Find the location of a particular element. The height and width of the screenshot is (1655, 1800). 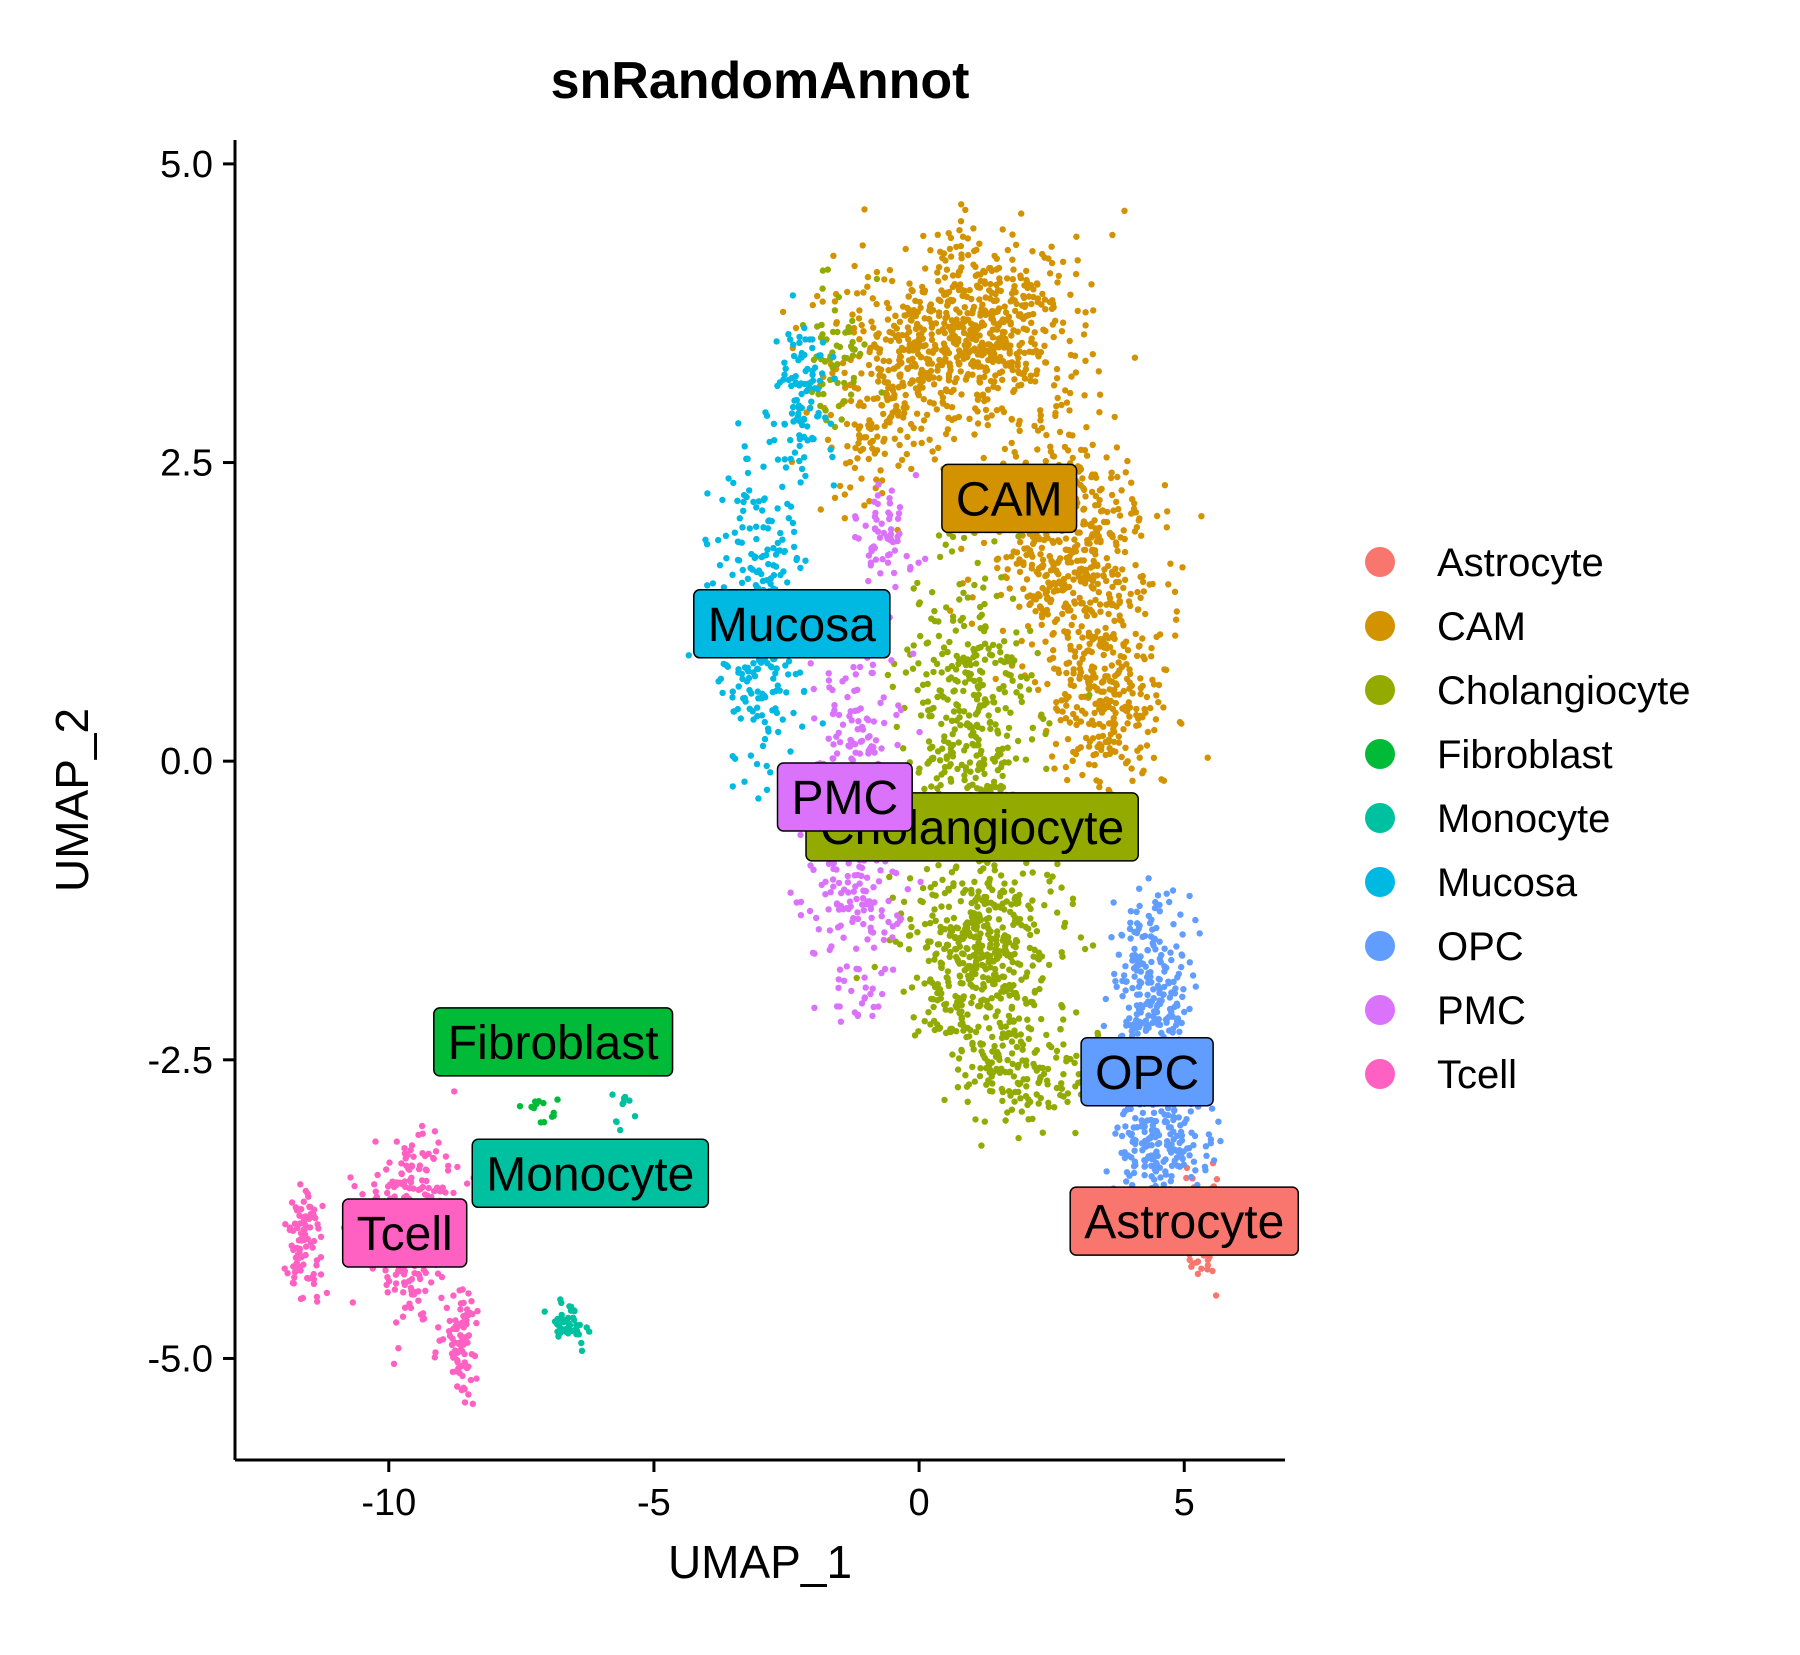

legend-item-mucosa: Mucosa is located at coordinates (1471, 883).